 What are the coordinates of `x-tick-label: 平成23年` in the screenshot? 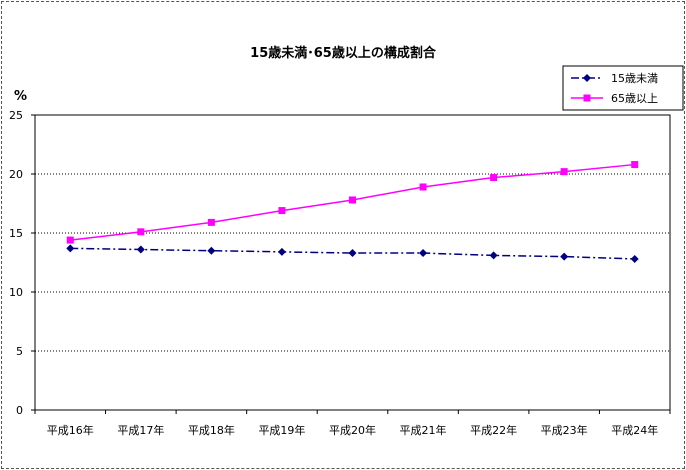 It's located at (564, 430).